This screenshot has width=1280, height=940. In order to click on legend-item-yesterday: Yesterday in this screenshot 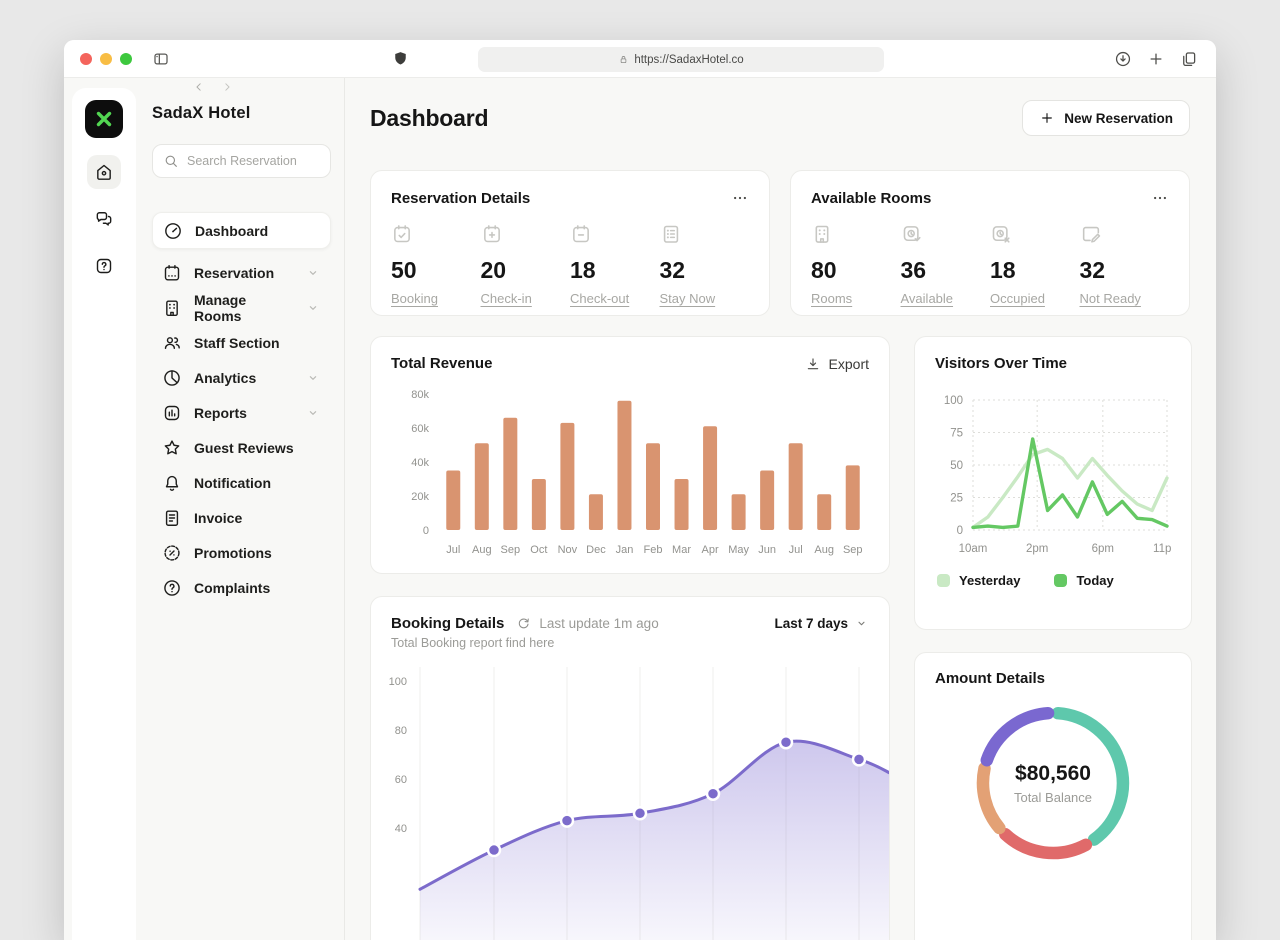, I will do `click(978, 580)`.